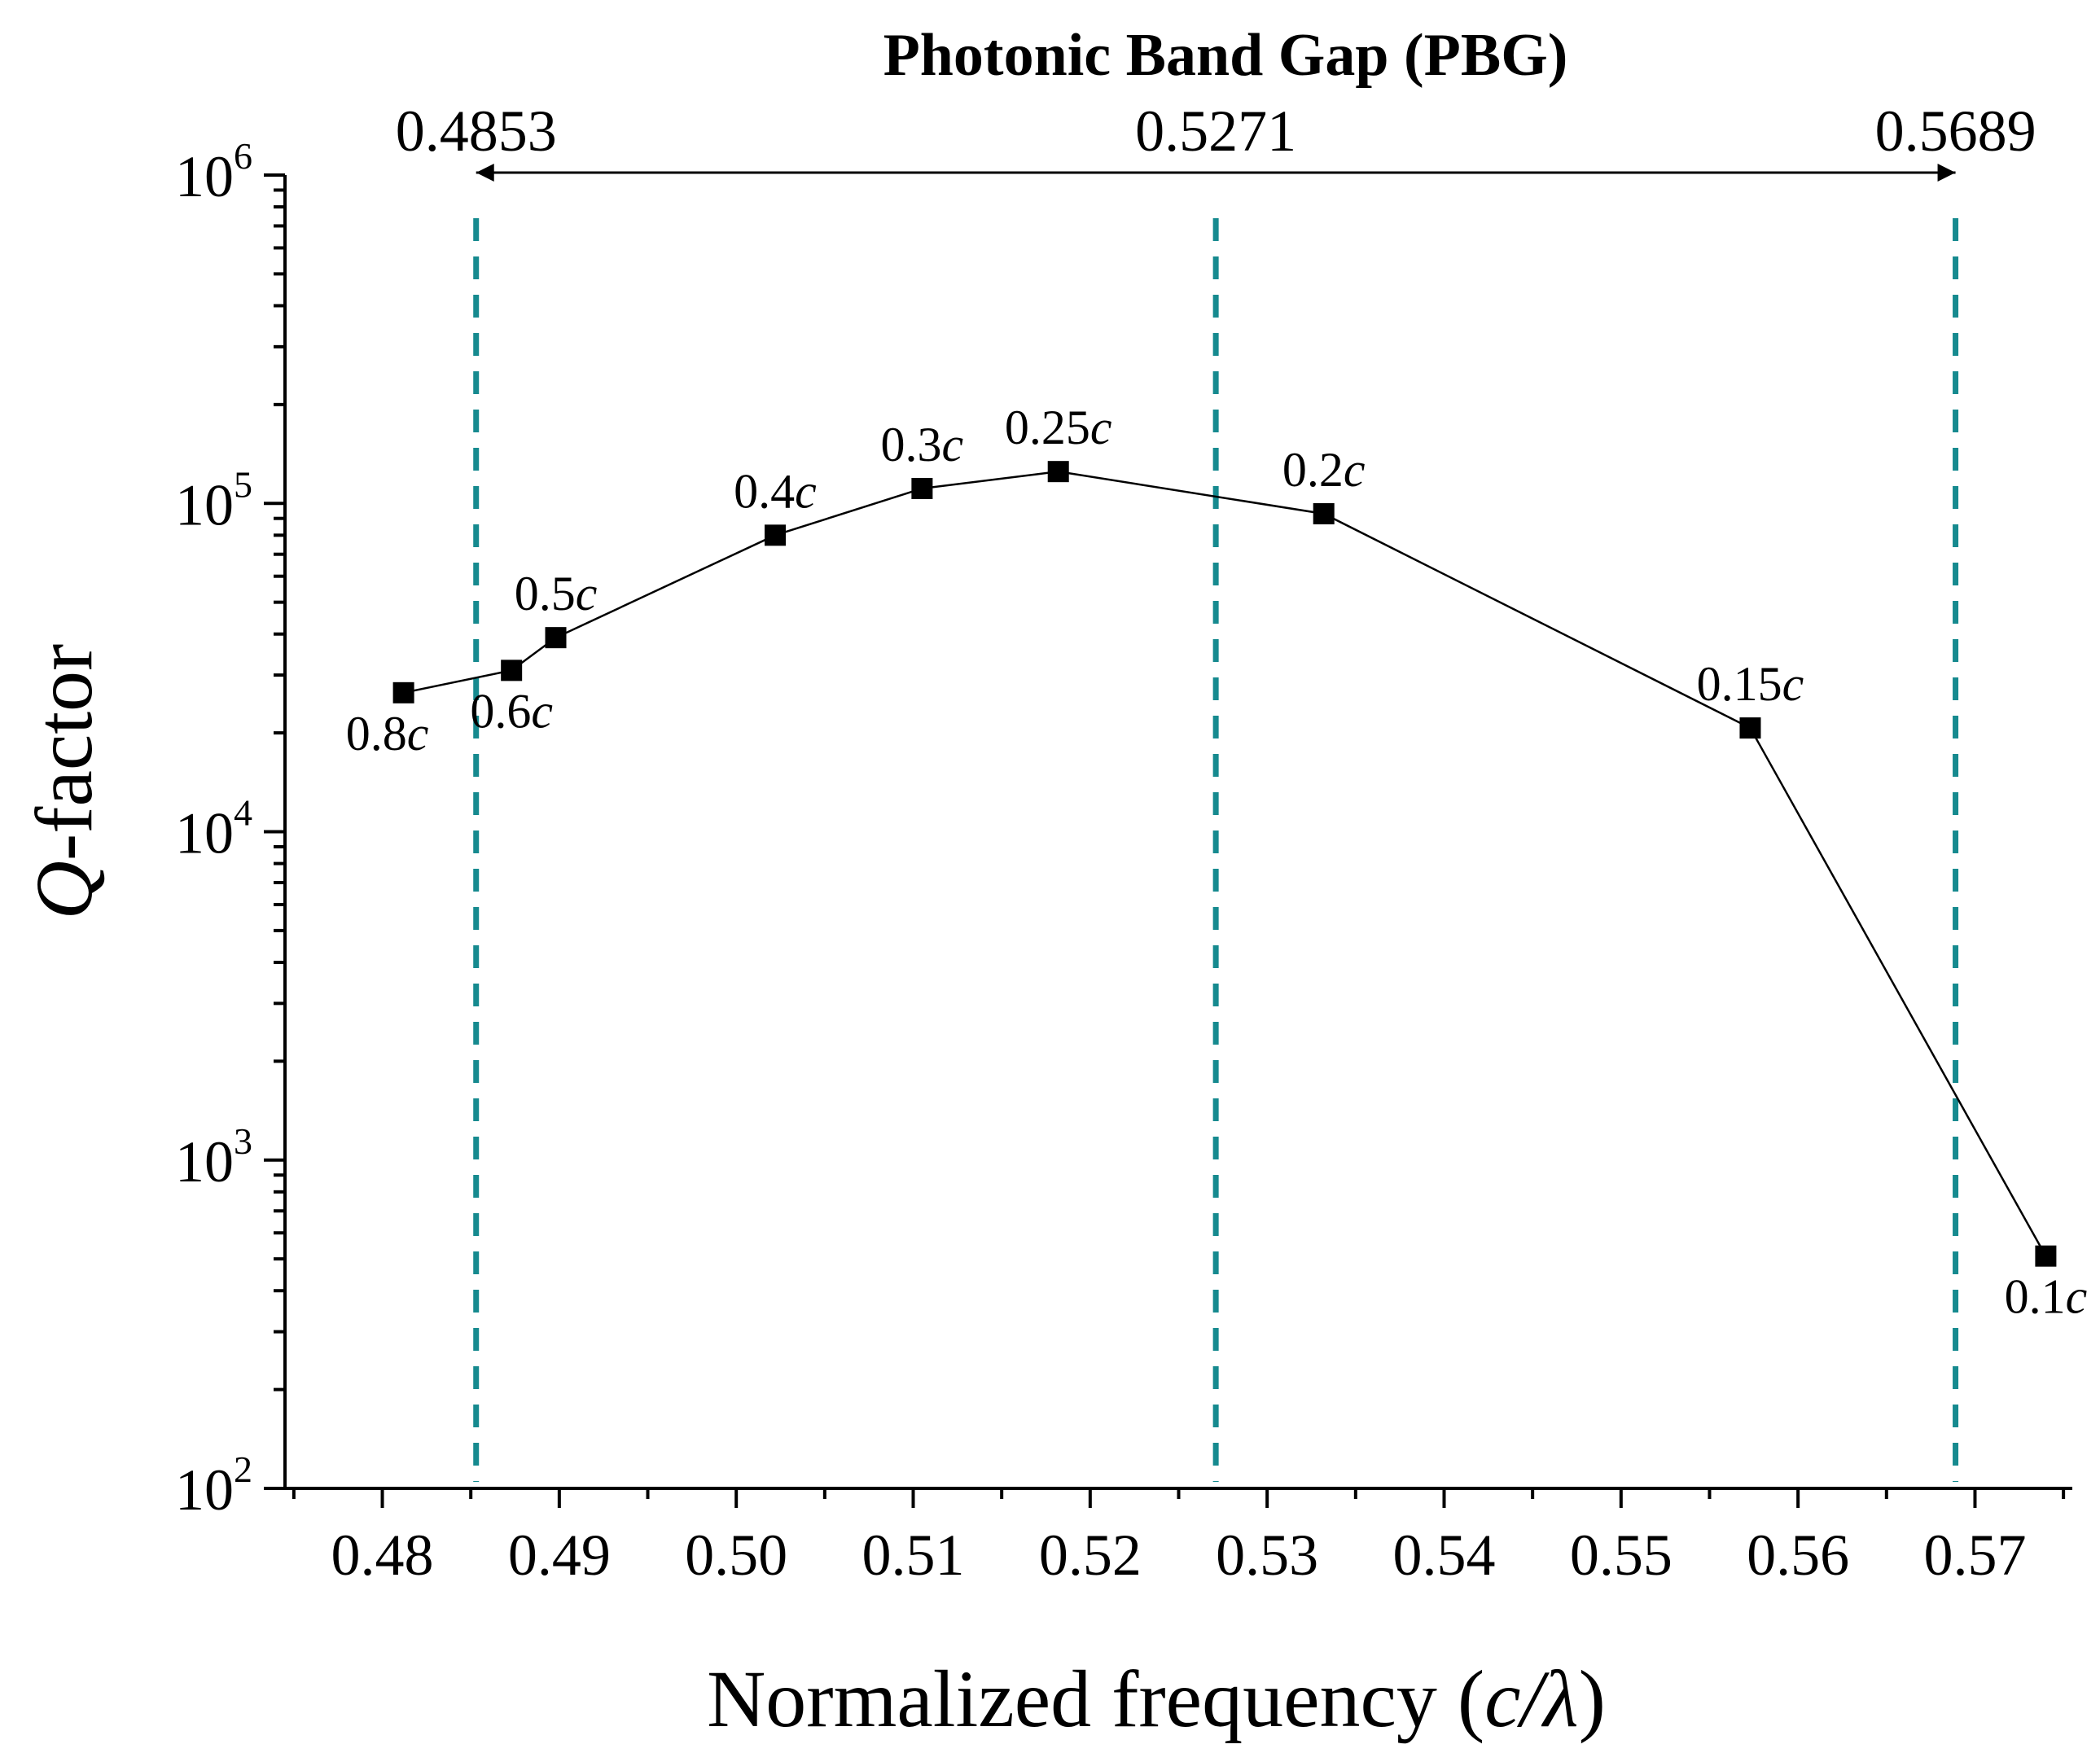 The image size is (2100, 1753). Describe the element at coordinates (911, 444) in the screenshot. I see `data-point-label-number: 0.3` at that location.